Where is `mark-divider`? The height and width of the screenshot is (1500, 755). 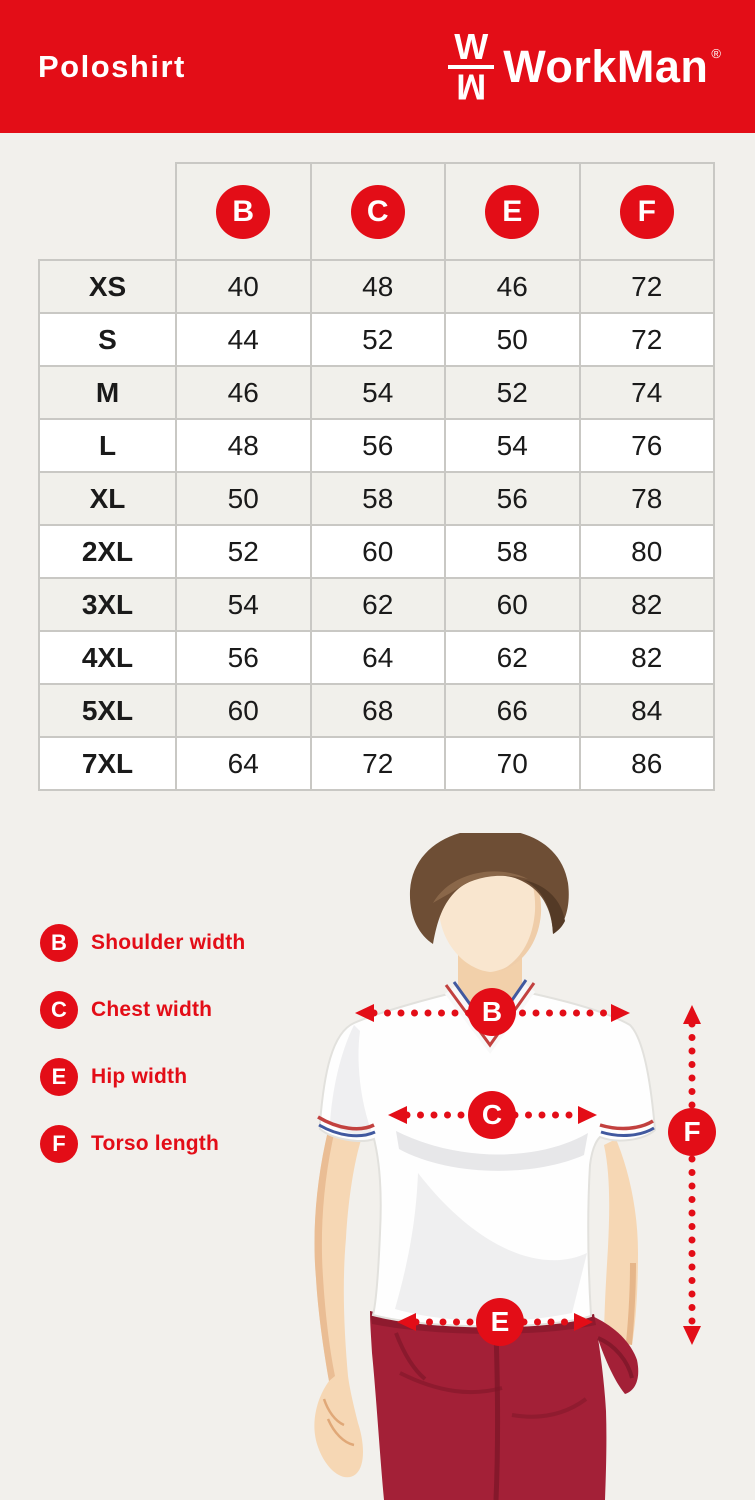 mark-divider is located at coordinates (471, 66).